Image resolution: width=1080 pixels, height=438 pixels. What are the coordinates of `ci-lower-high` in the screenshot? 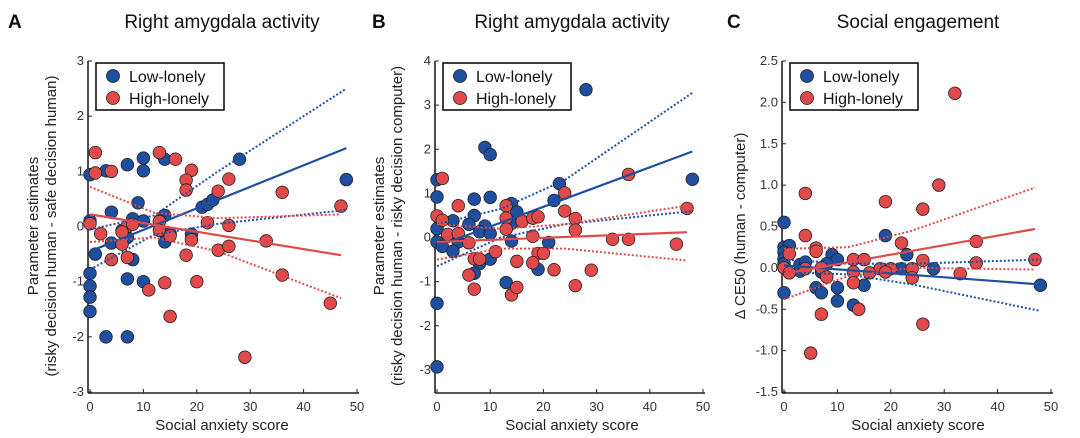 It's located at (215, 268).